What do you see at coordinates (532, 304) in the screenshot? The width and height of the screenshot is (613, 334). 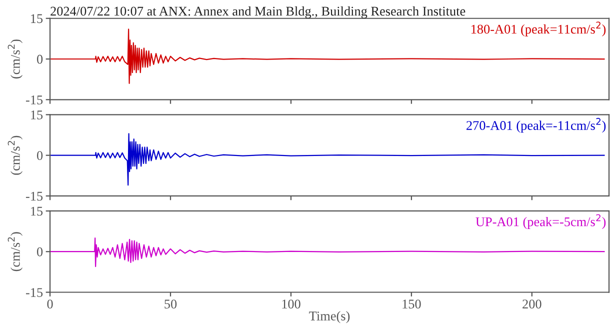 I see `x-tick-label: 200` at bounding box center [532, 304].